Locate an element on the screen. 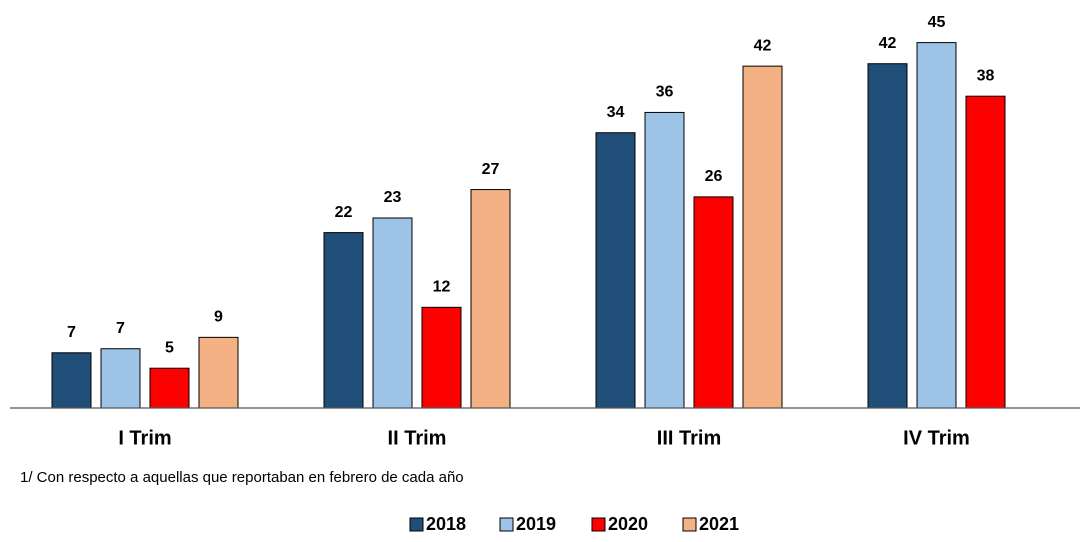 The height and width of the screenshot is (542, 1086). legend-label: 2018 is located at coordinates (446, 524).